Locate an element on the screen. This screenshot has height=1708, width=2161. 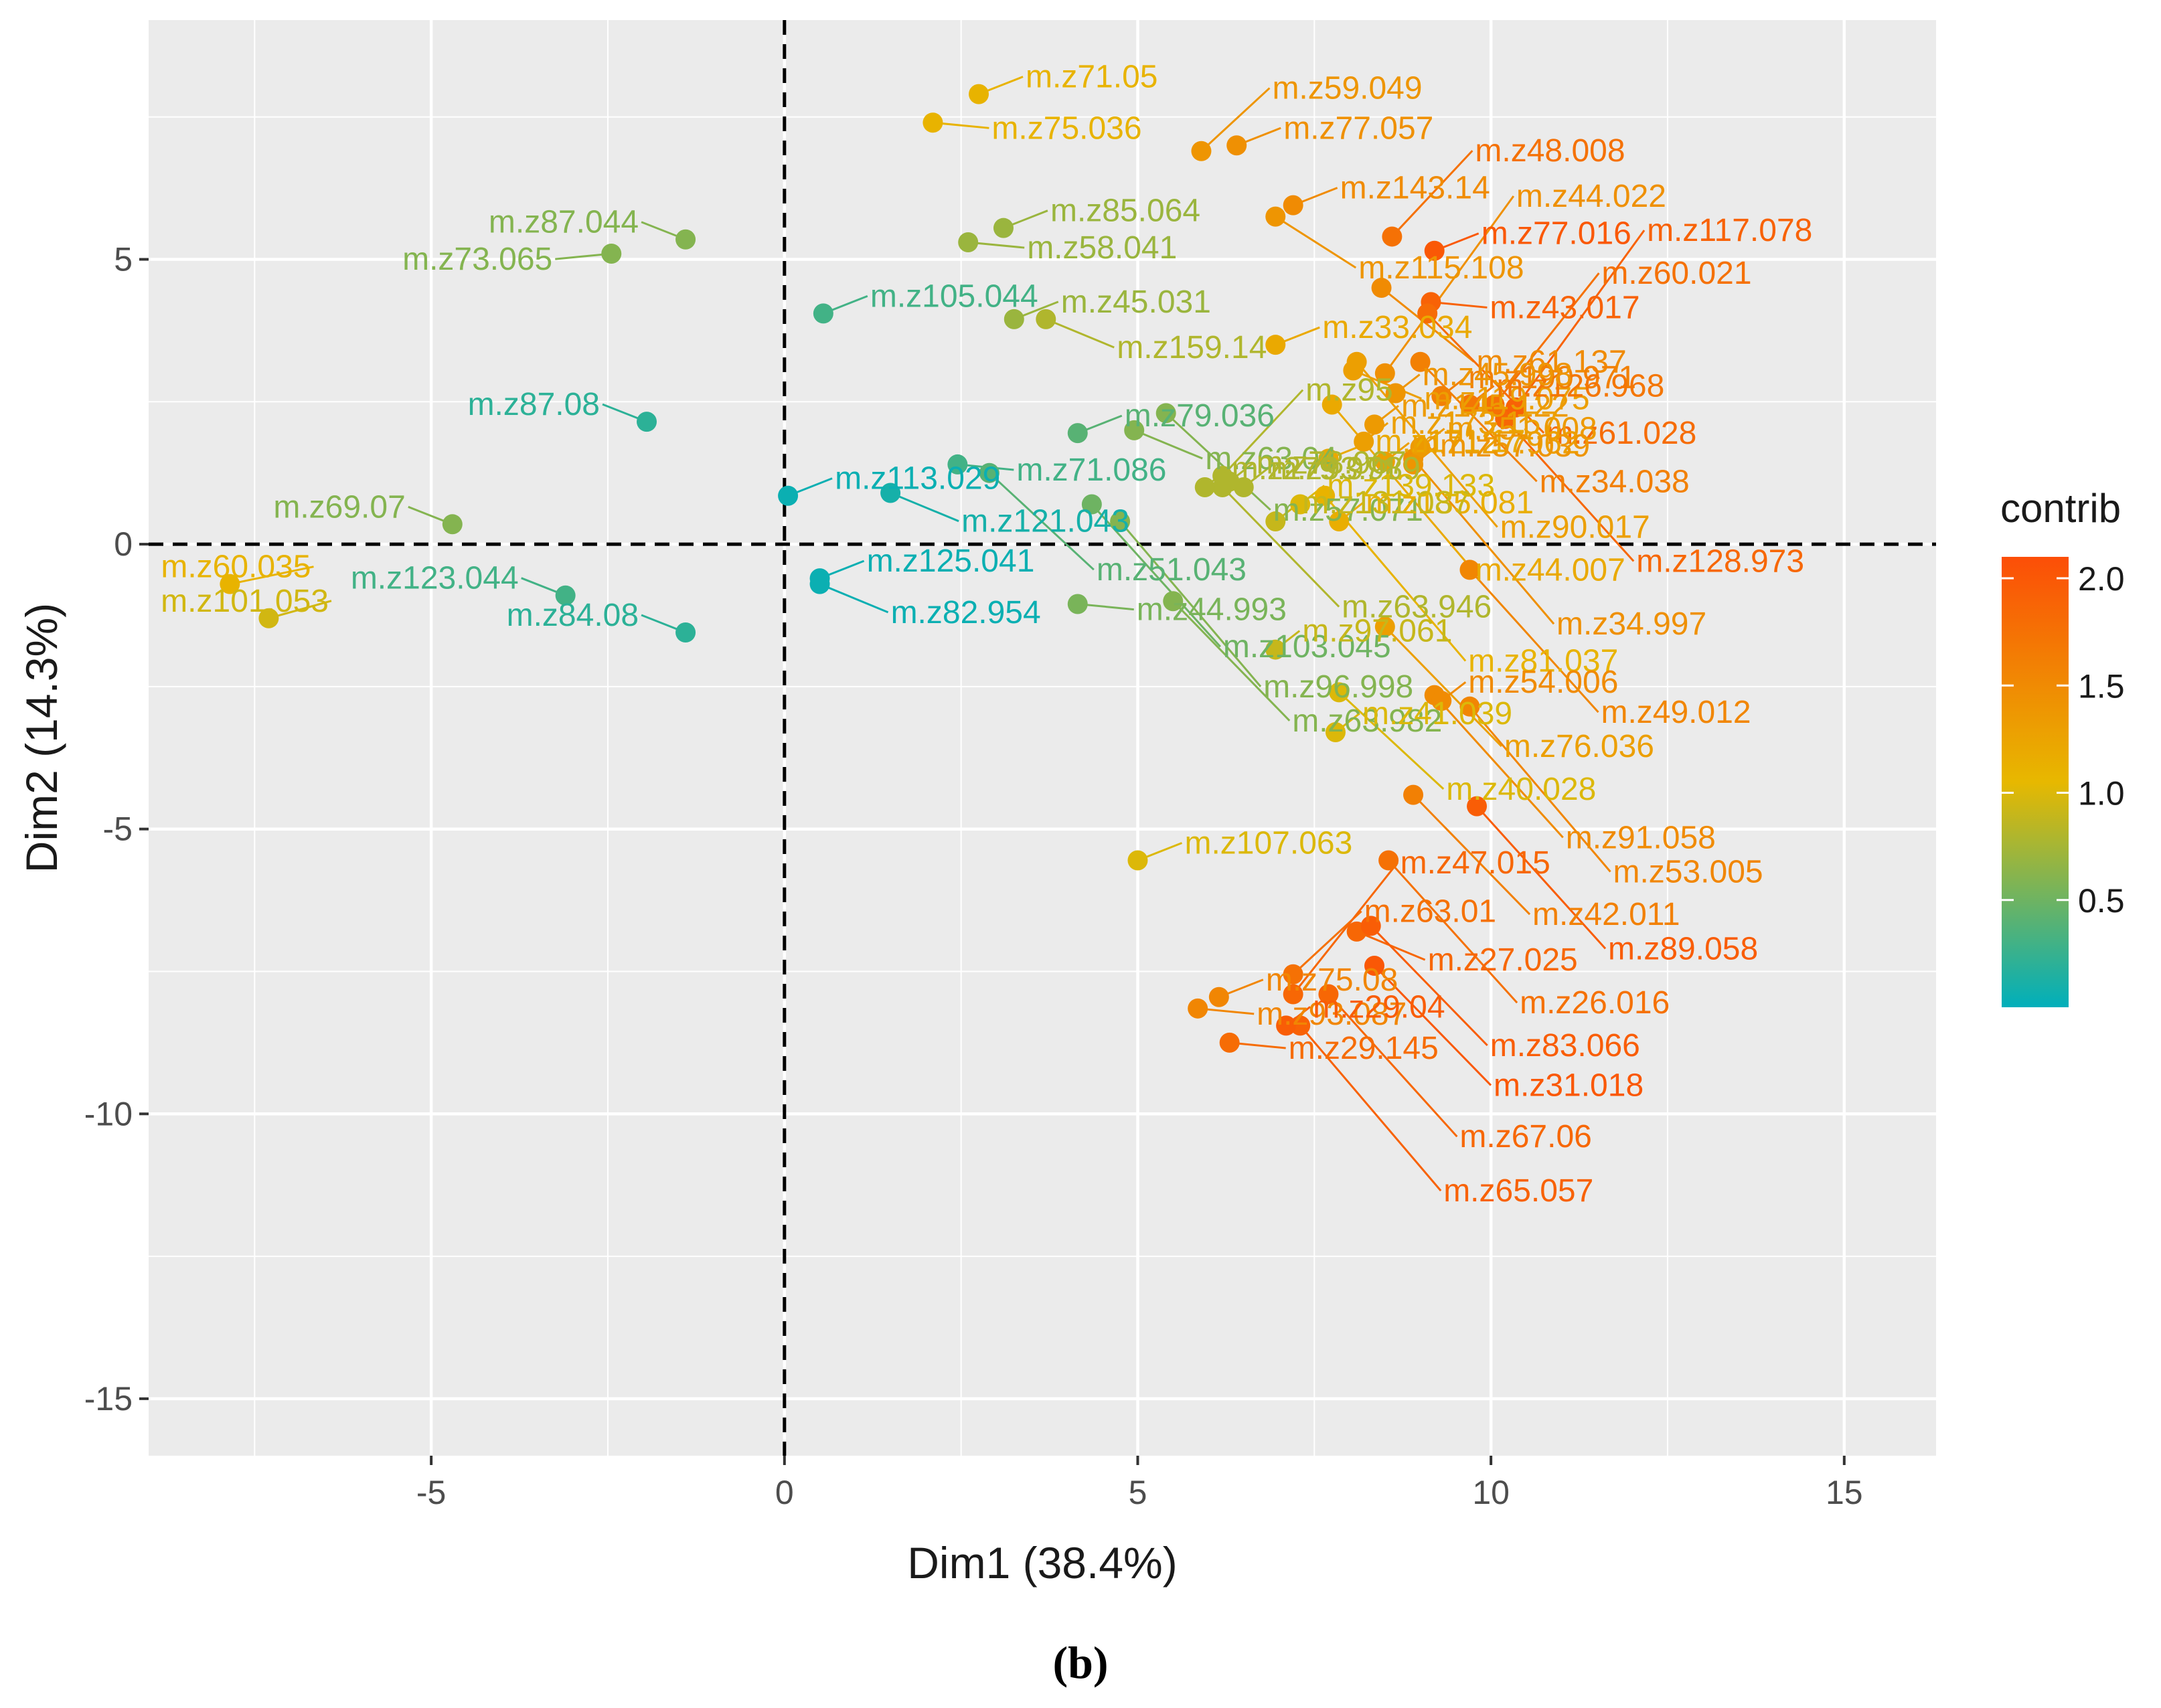
point-label: m.z90.017 is located at coordinates (1575, 527).